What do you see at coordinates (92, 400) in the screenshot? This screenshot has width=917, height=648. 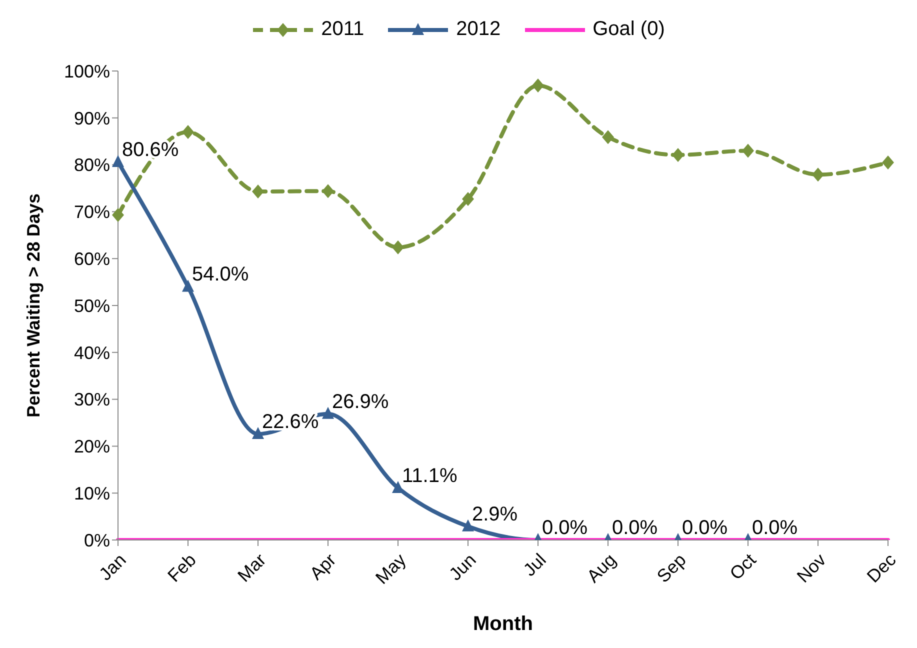 I see `y-tick-label: 30%` at bounding box center [92, 400].